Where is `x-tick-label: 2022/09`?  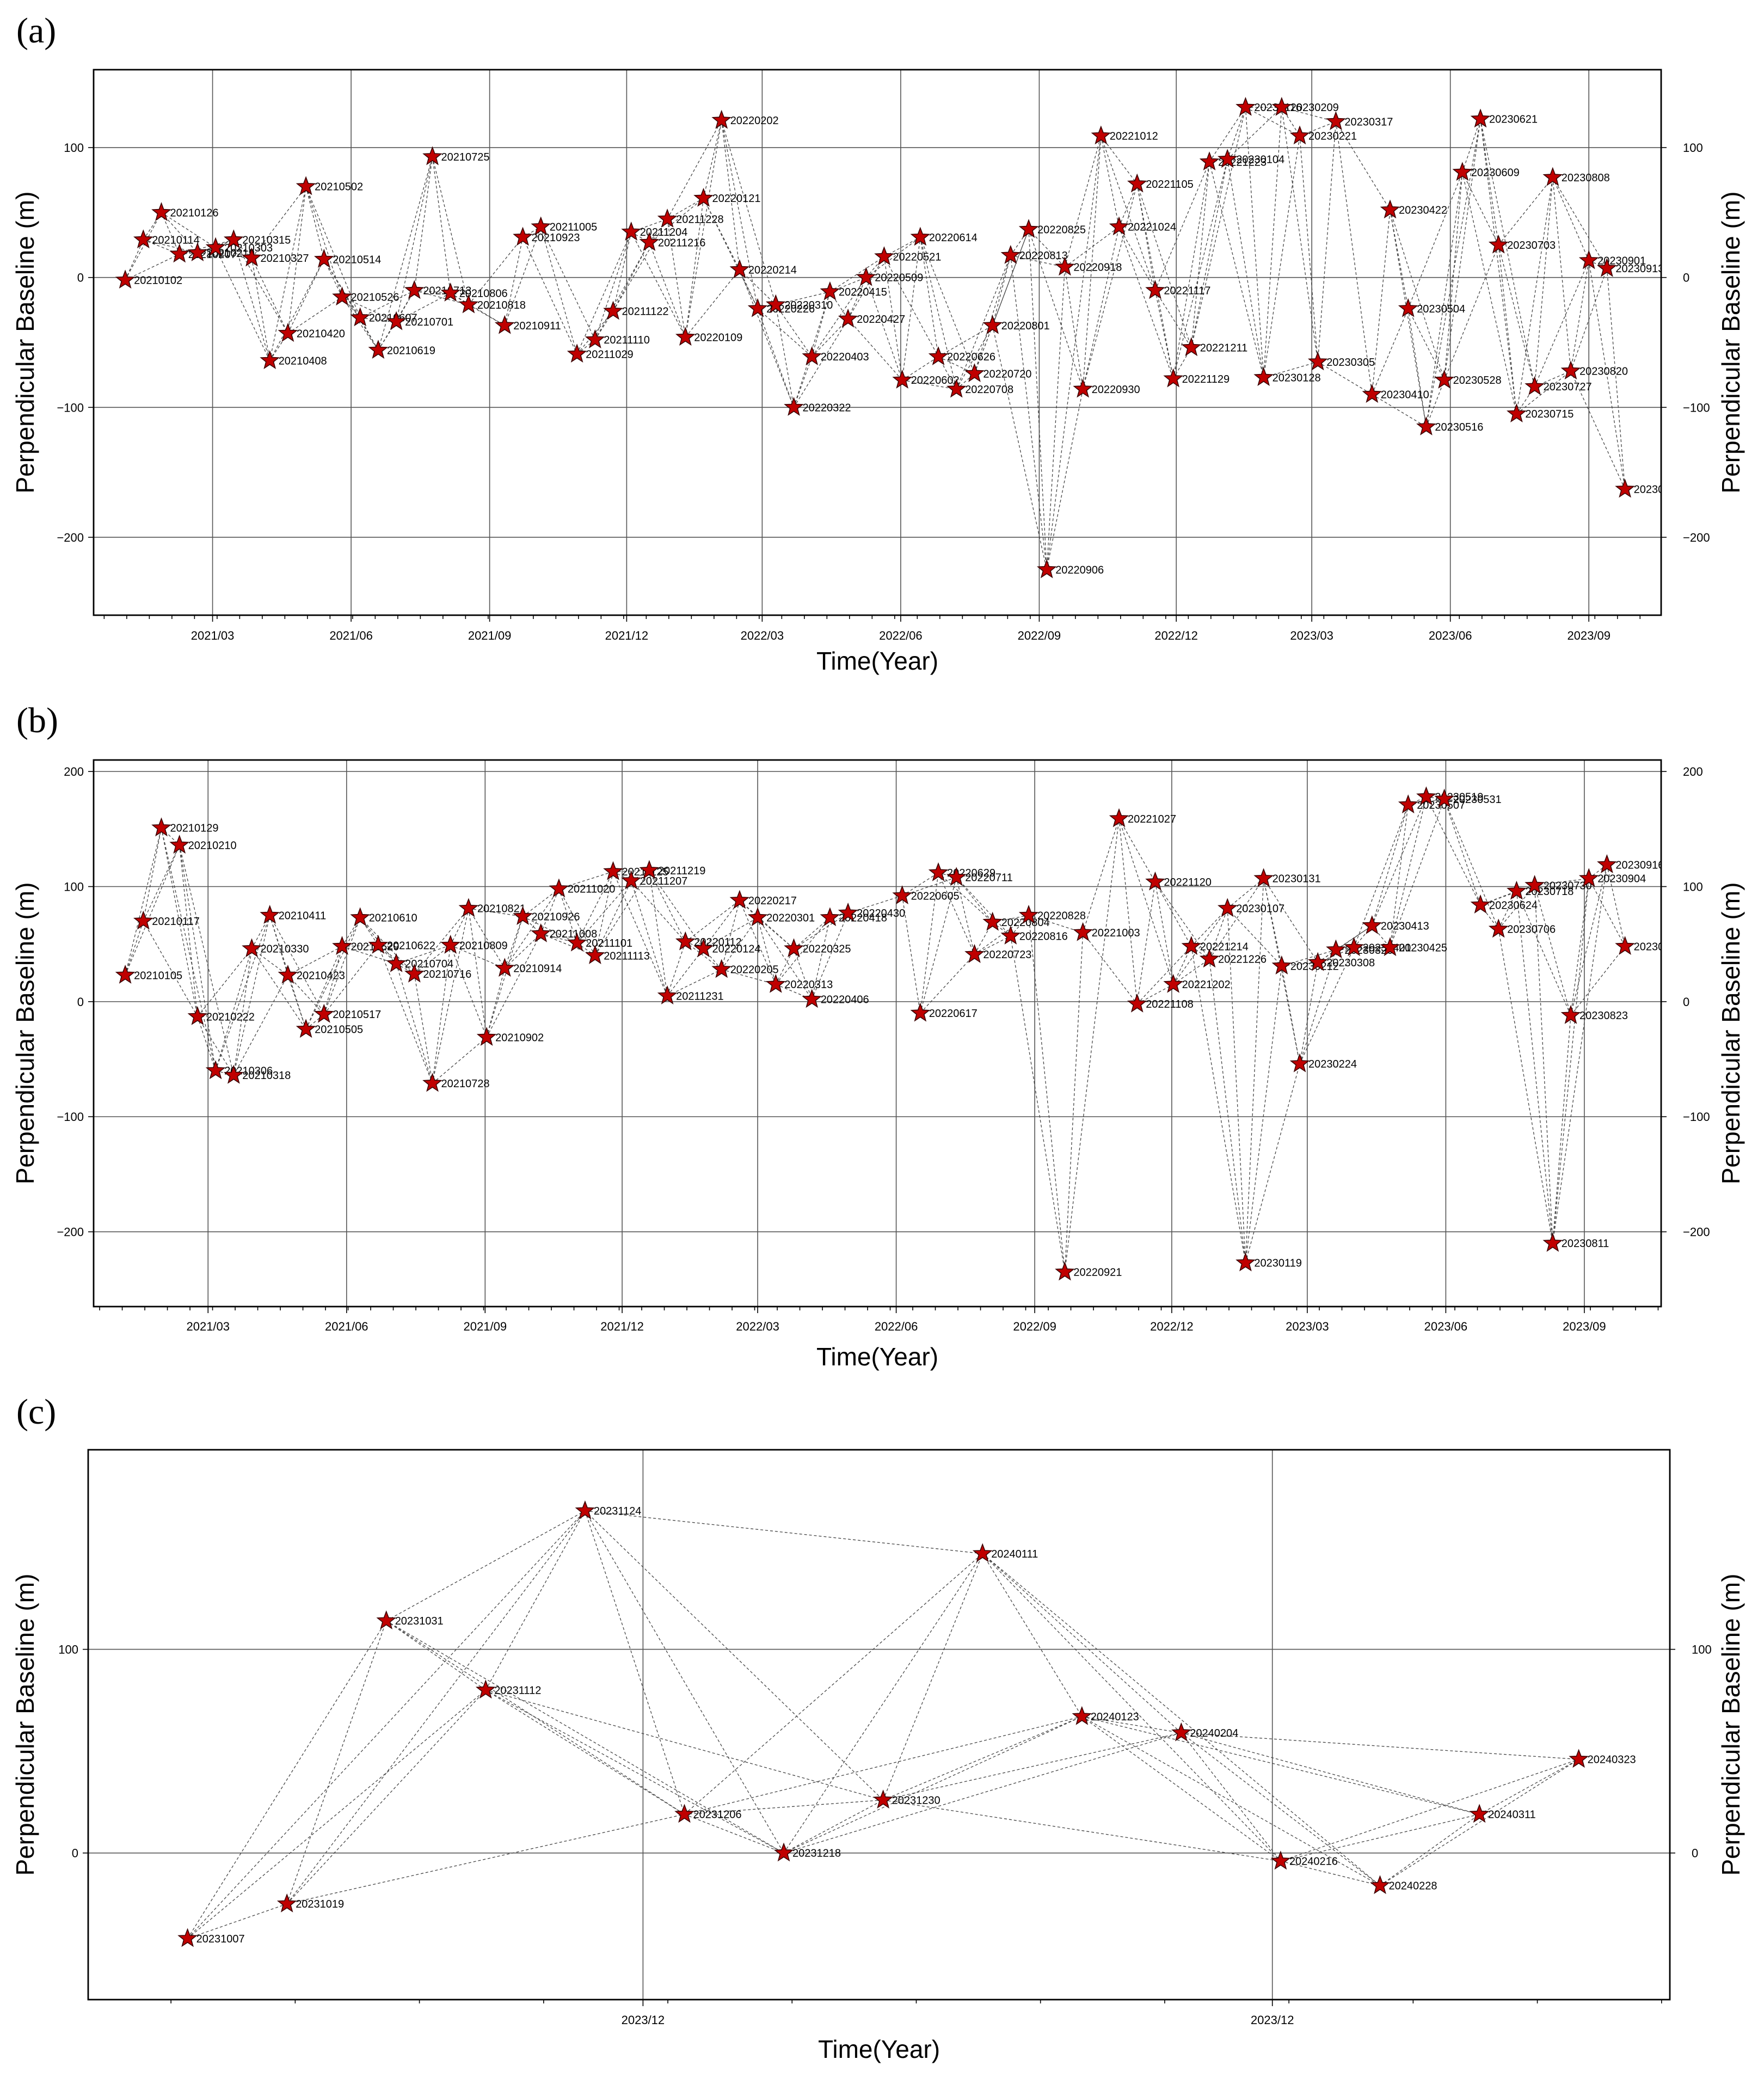 x-tick-label: 2022/09 is located at coordinates (1034, 1326).